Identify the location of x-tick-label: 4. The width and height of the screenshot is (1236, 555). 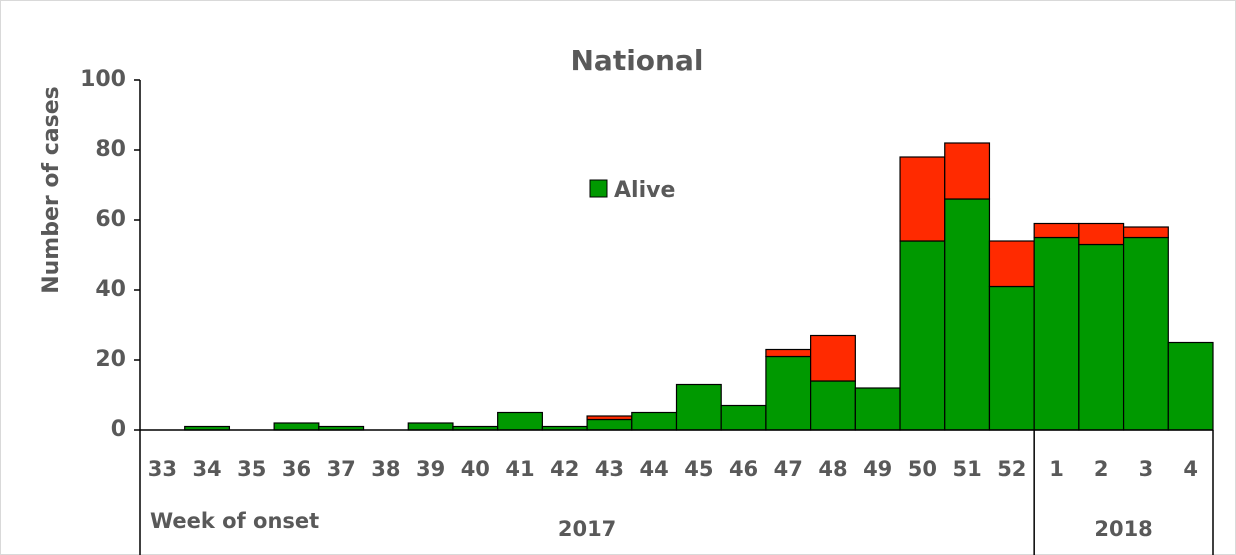
(1190, 469).